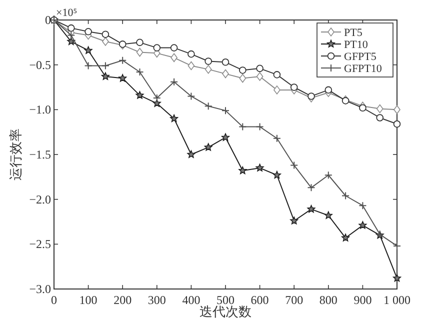 The width and height of the screenshot is (434, 328). Describe the element at coordinates (294, 300) in the screenshot. I see `x-tick-label: 700` at that location.